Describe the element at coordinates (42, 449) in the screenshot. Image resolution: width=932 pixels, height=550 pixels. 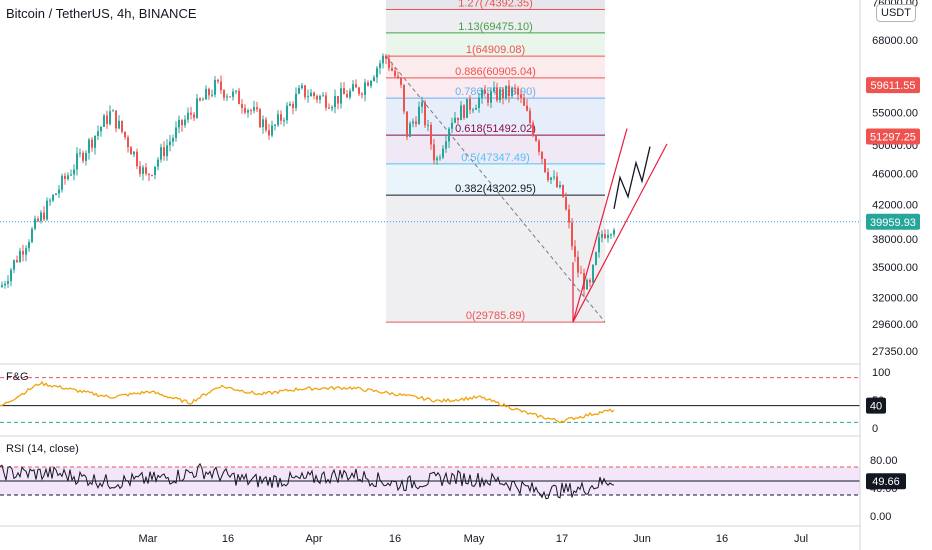
I see `rsi-title: RSI (14, close)` at that location.